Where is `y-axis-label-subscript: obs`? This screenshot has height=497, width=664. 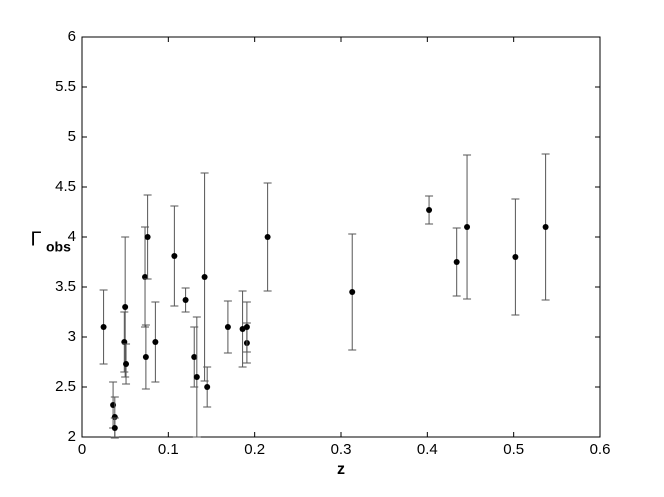 y-axis-label-subscript: obs is located at coordinates (58, 247).